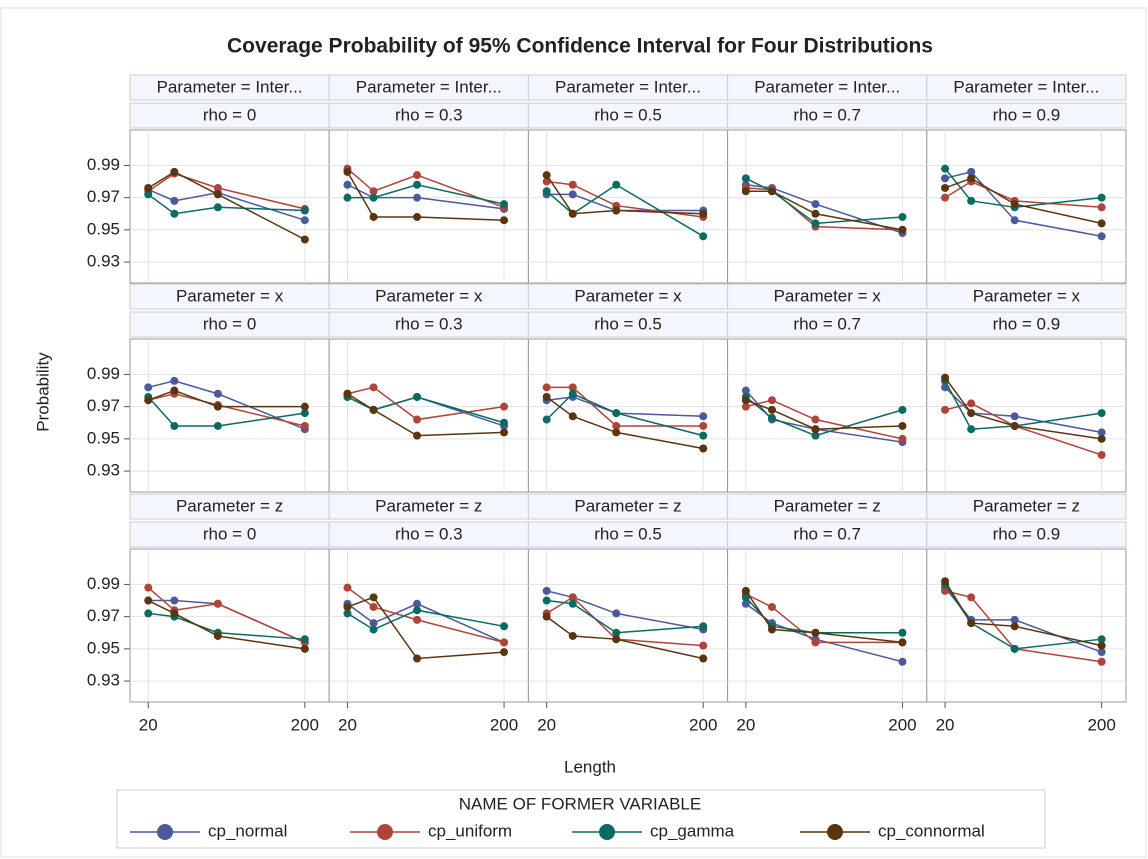 The image size is (1148, 859). Describe the element at coordinates (103, 680) in the screenshot. I see `y-tick-label: 0.93` at that location.